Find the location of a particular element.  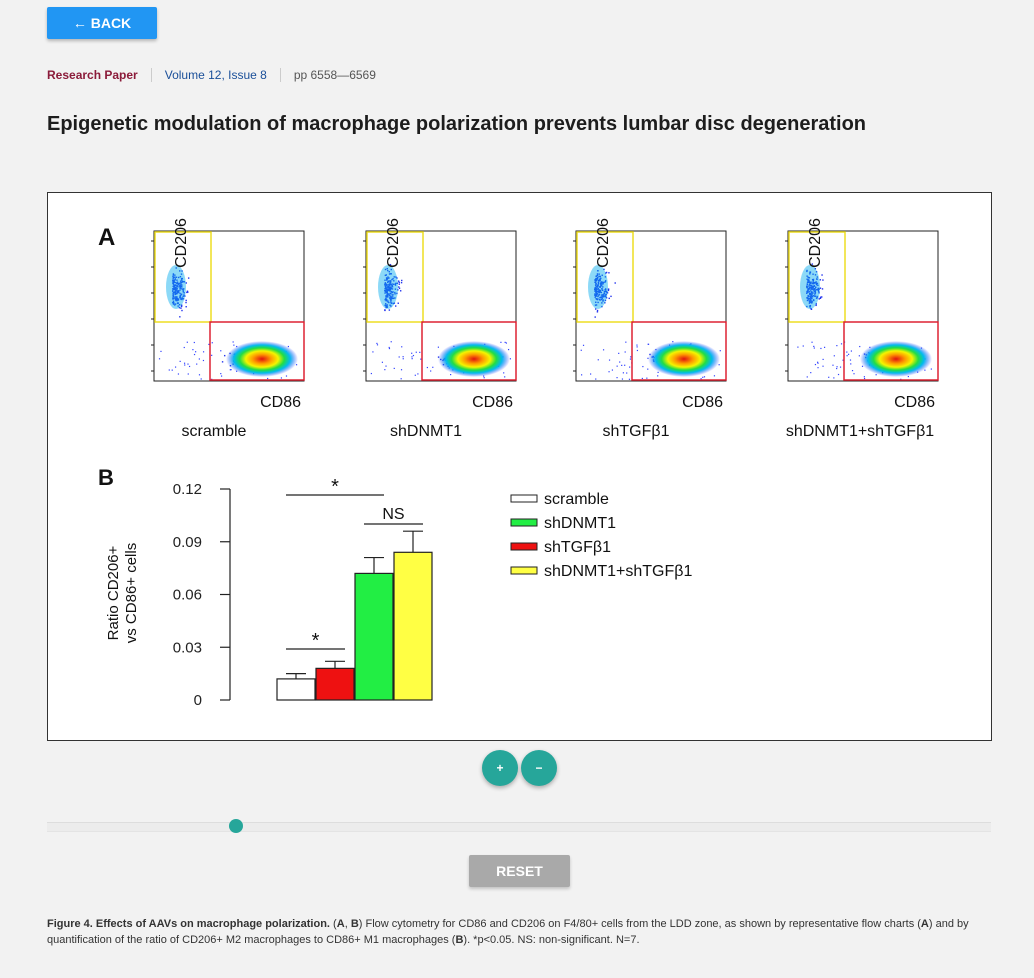

article-volume-link: Volume 12, Issue 8 is located at coordinates (215, 75).